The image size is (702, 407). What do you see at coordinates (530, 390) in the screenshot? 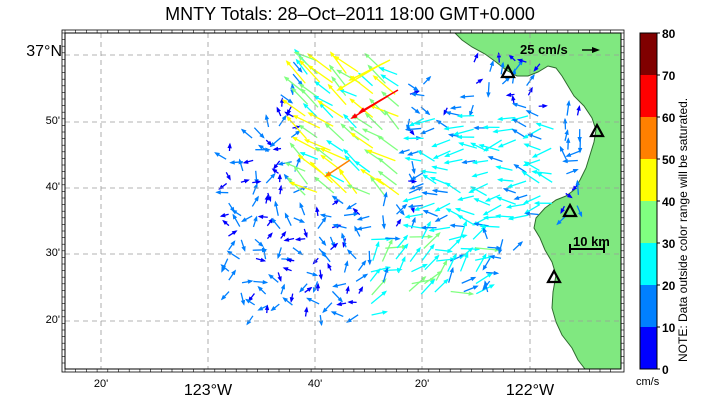
I see `x-tick-label: 122°W` at bounding box center [530, 390].